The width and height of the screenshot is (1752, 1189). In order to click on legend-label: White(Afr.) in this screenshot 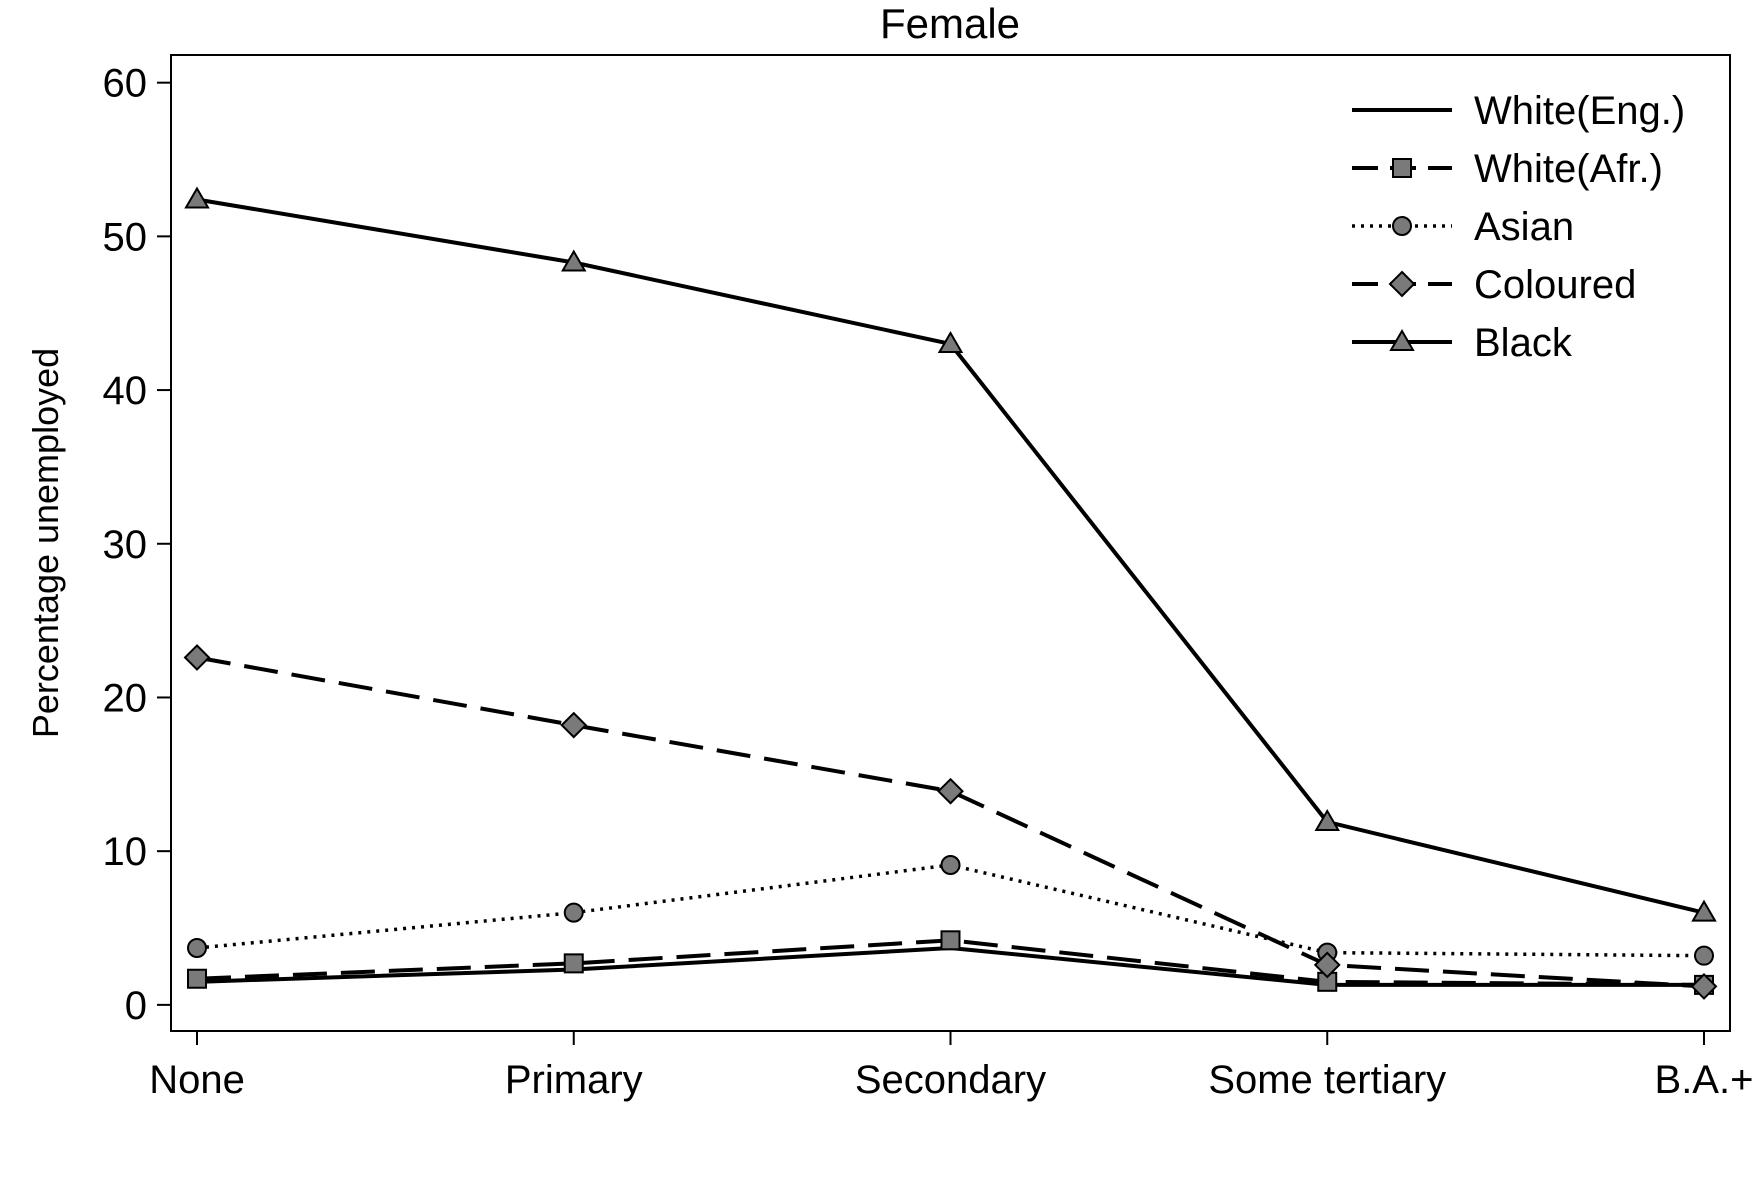, I will do `click(1568, 169)`.